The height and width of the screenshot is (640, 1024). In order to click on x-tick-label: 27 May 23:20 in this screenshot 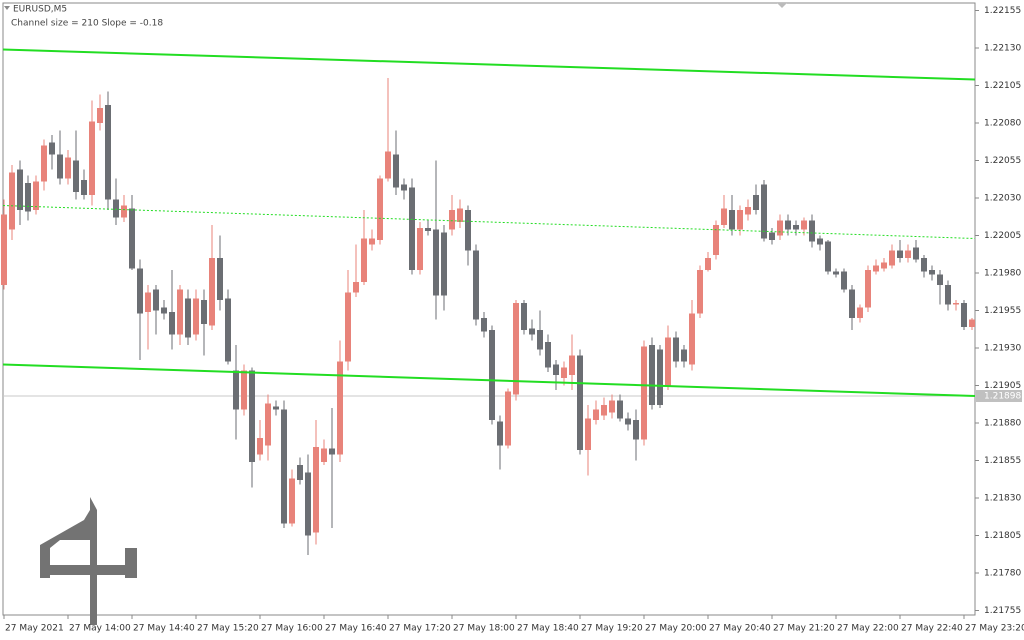, I will do `click(994, 629)`.